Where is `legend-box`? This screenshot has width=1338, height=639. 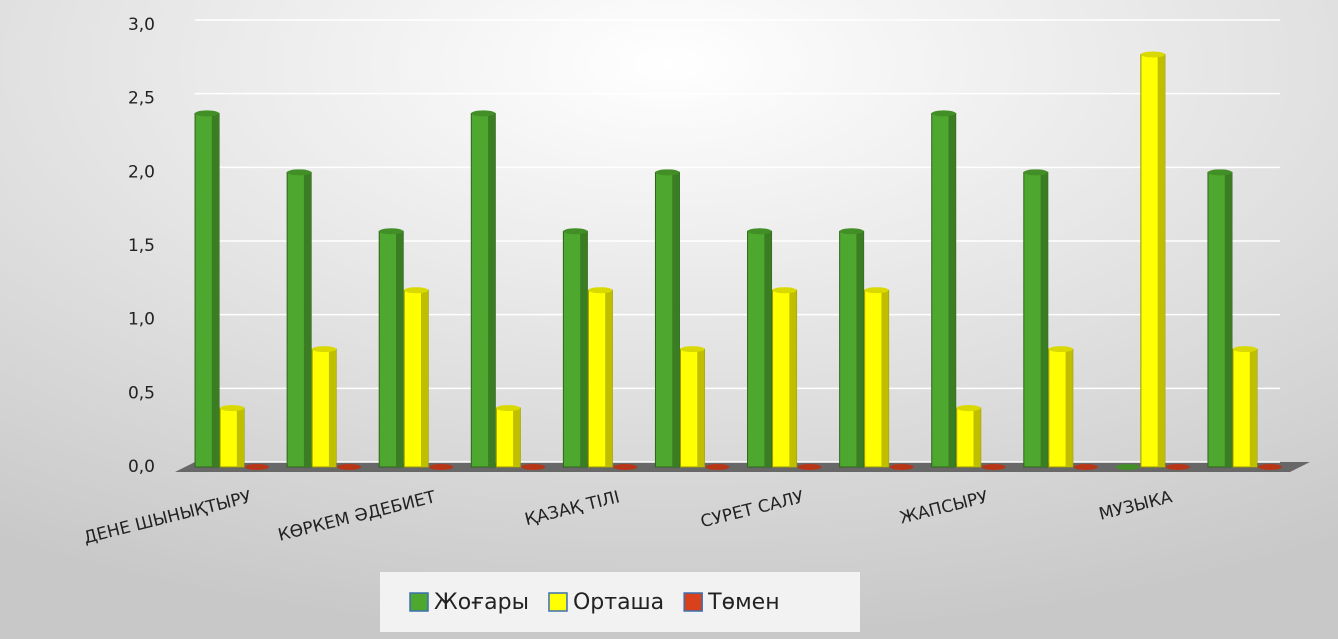
legend-box is located at coordinates (620, 602).